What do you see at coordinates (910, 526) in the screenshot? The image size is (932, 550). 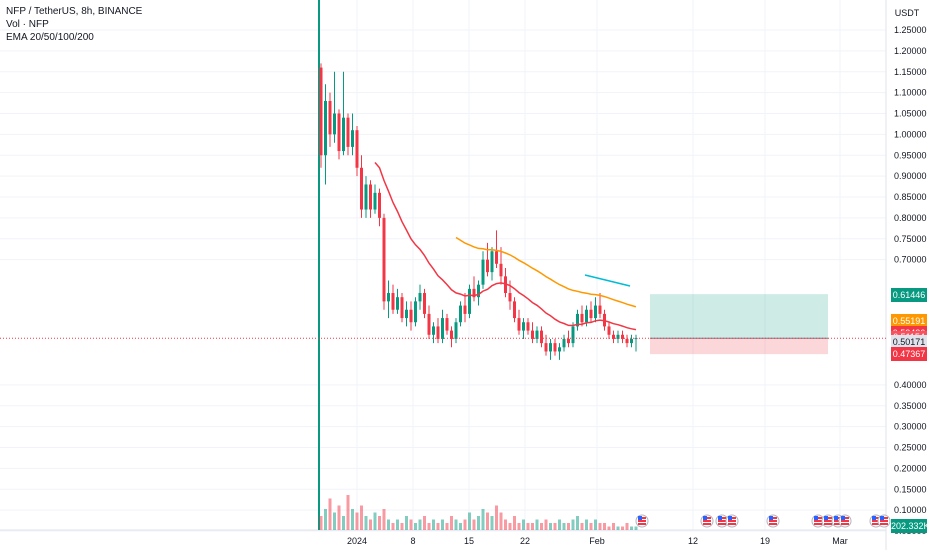 I see `volume-value-tag: 202.332K` at bounding box center [910, 526].